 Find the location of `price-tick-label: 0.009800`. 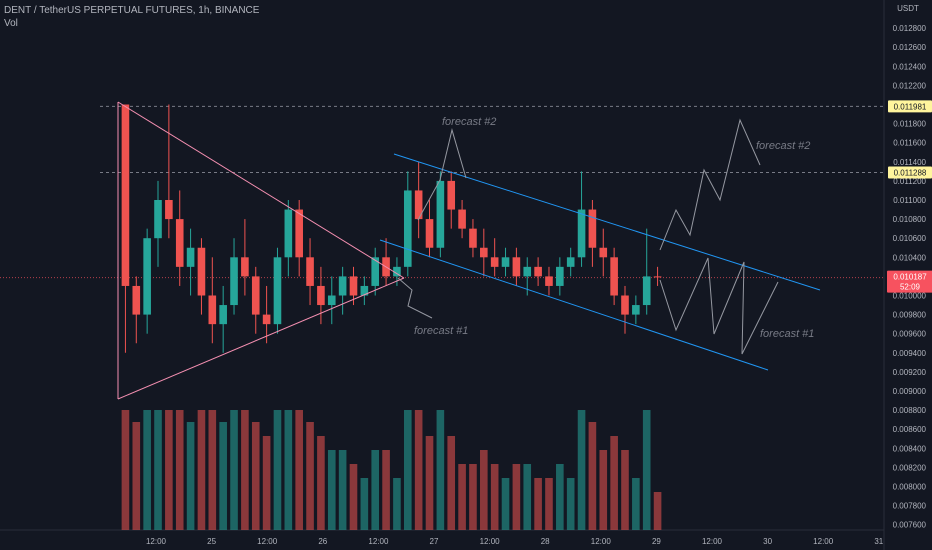

price-tick-label: 0.009800 is located at coordinates (910, 315).